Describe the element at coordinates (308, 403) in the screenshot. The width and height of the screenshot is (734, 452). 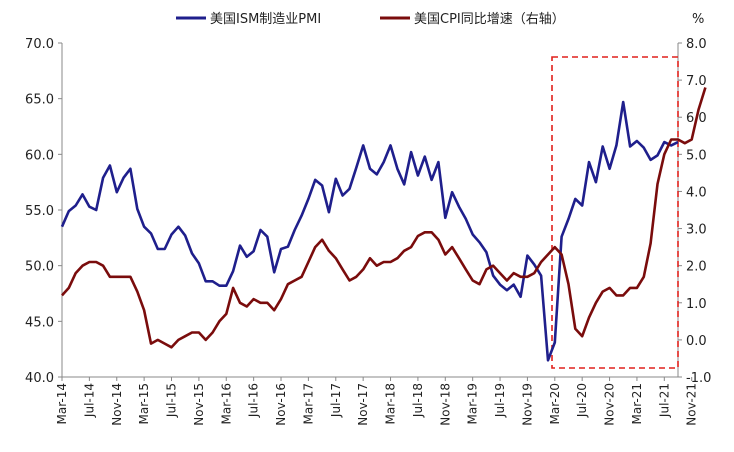
I see `x-tick-label: Mar-17` at that location.